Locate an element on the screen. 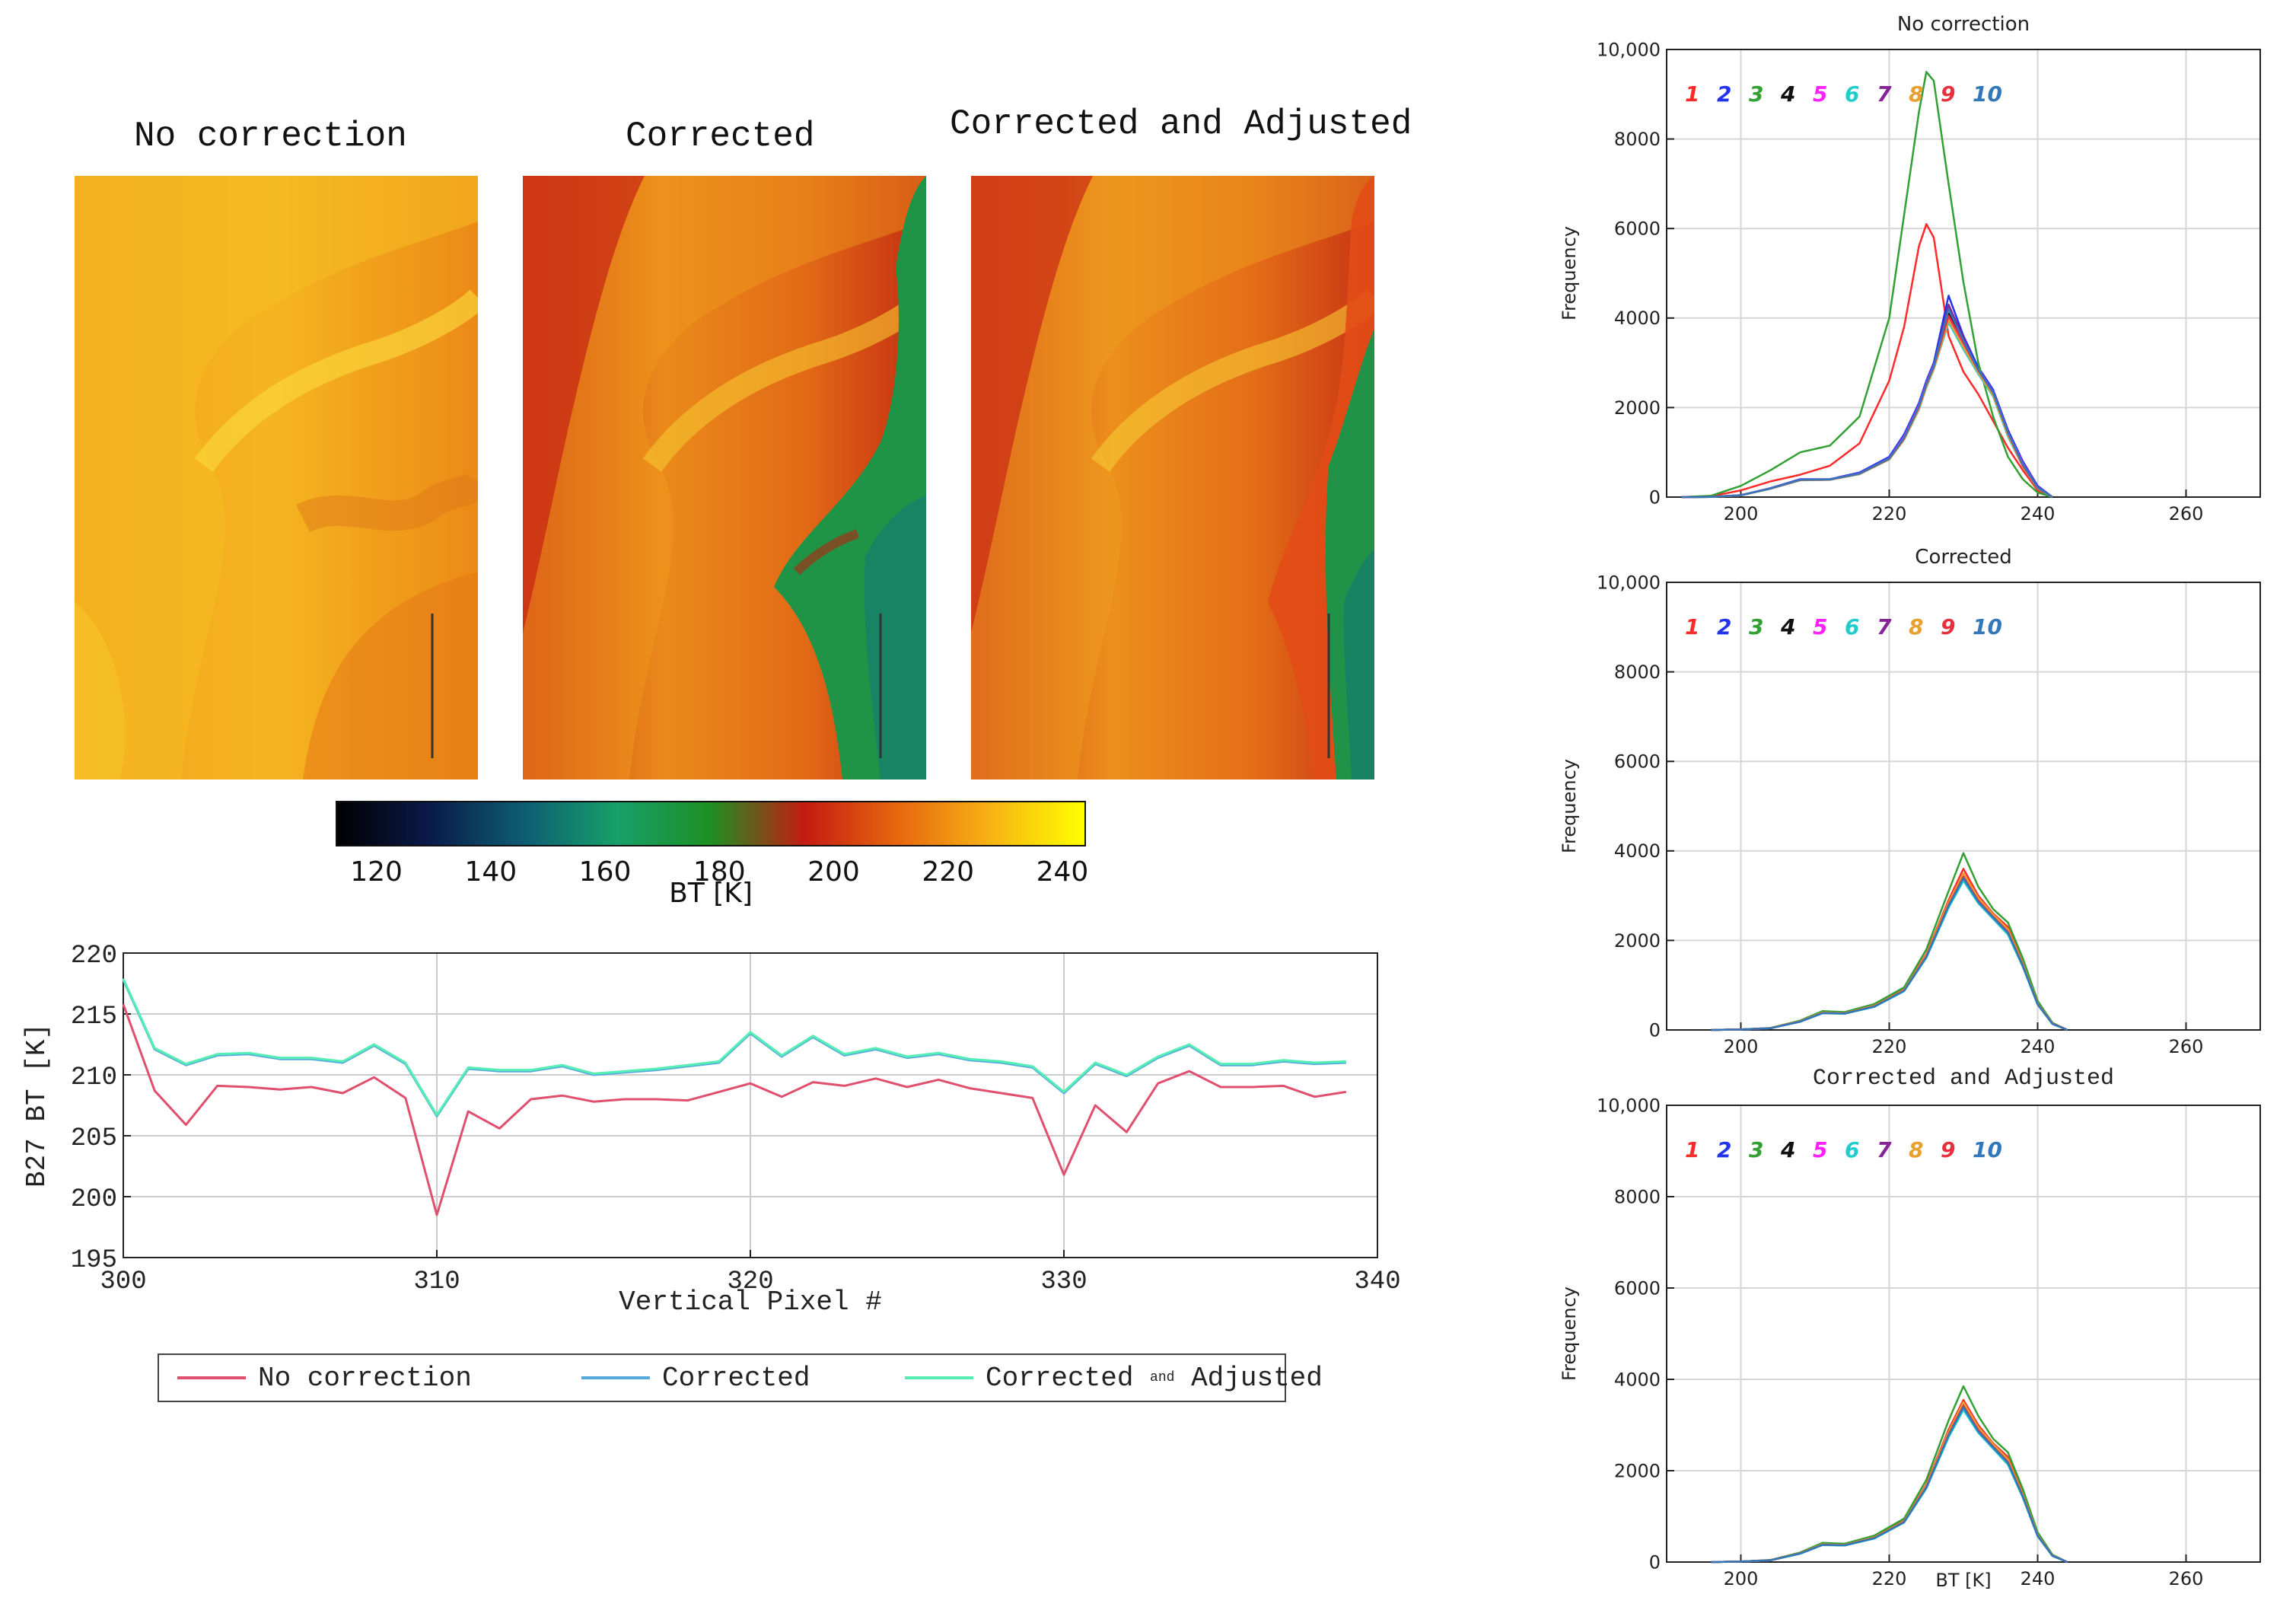 This screenshot has height=1610, width=2296. colorbar-tick-label: 140 is located at coordinates (490, 872).